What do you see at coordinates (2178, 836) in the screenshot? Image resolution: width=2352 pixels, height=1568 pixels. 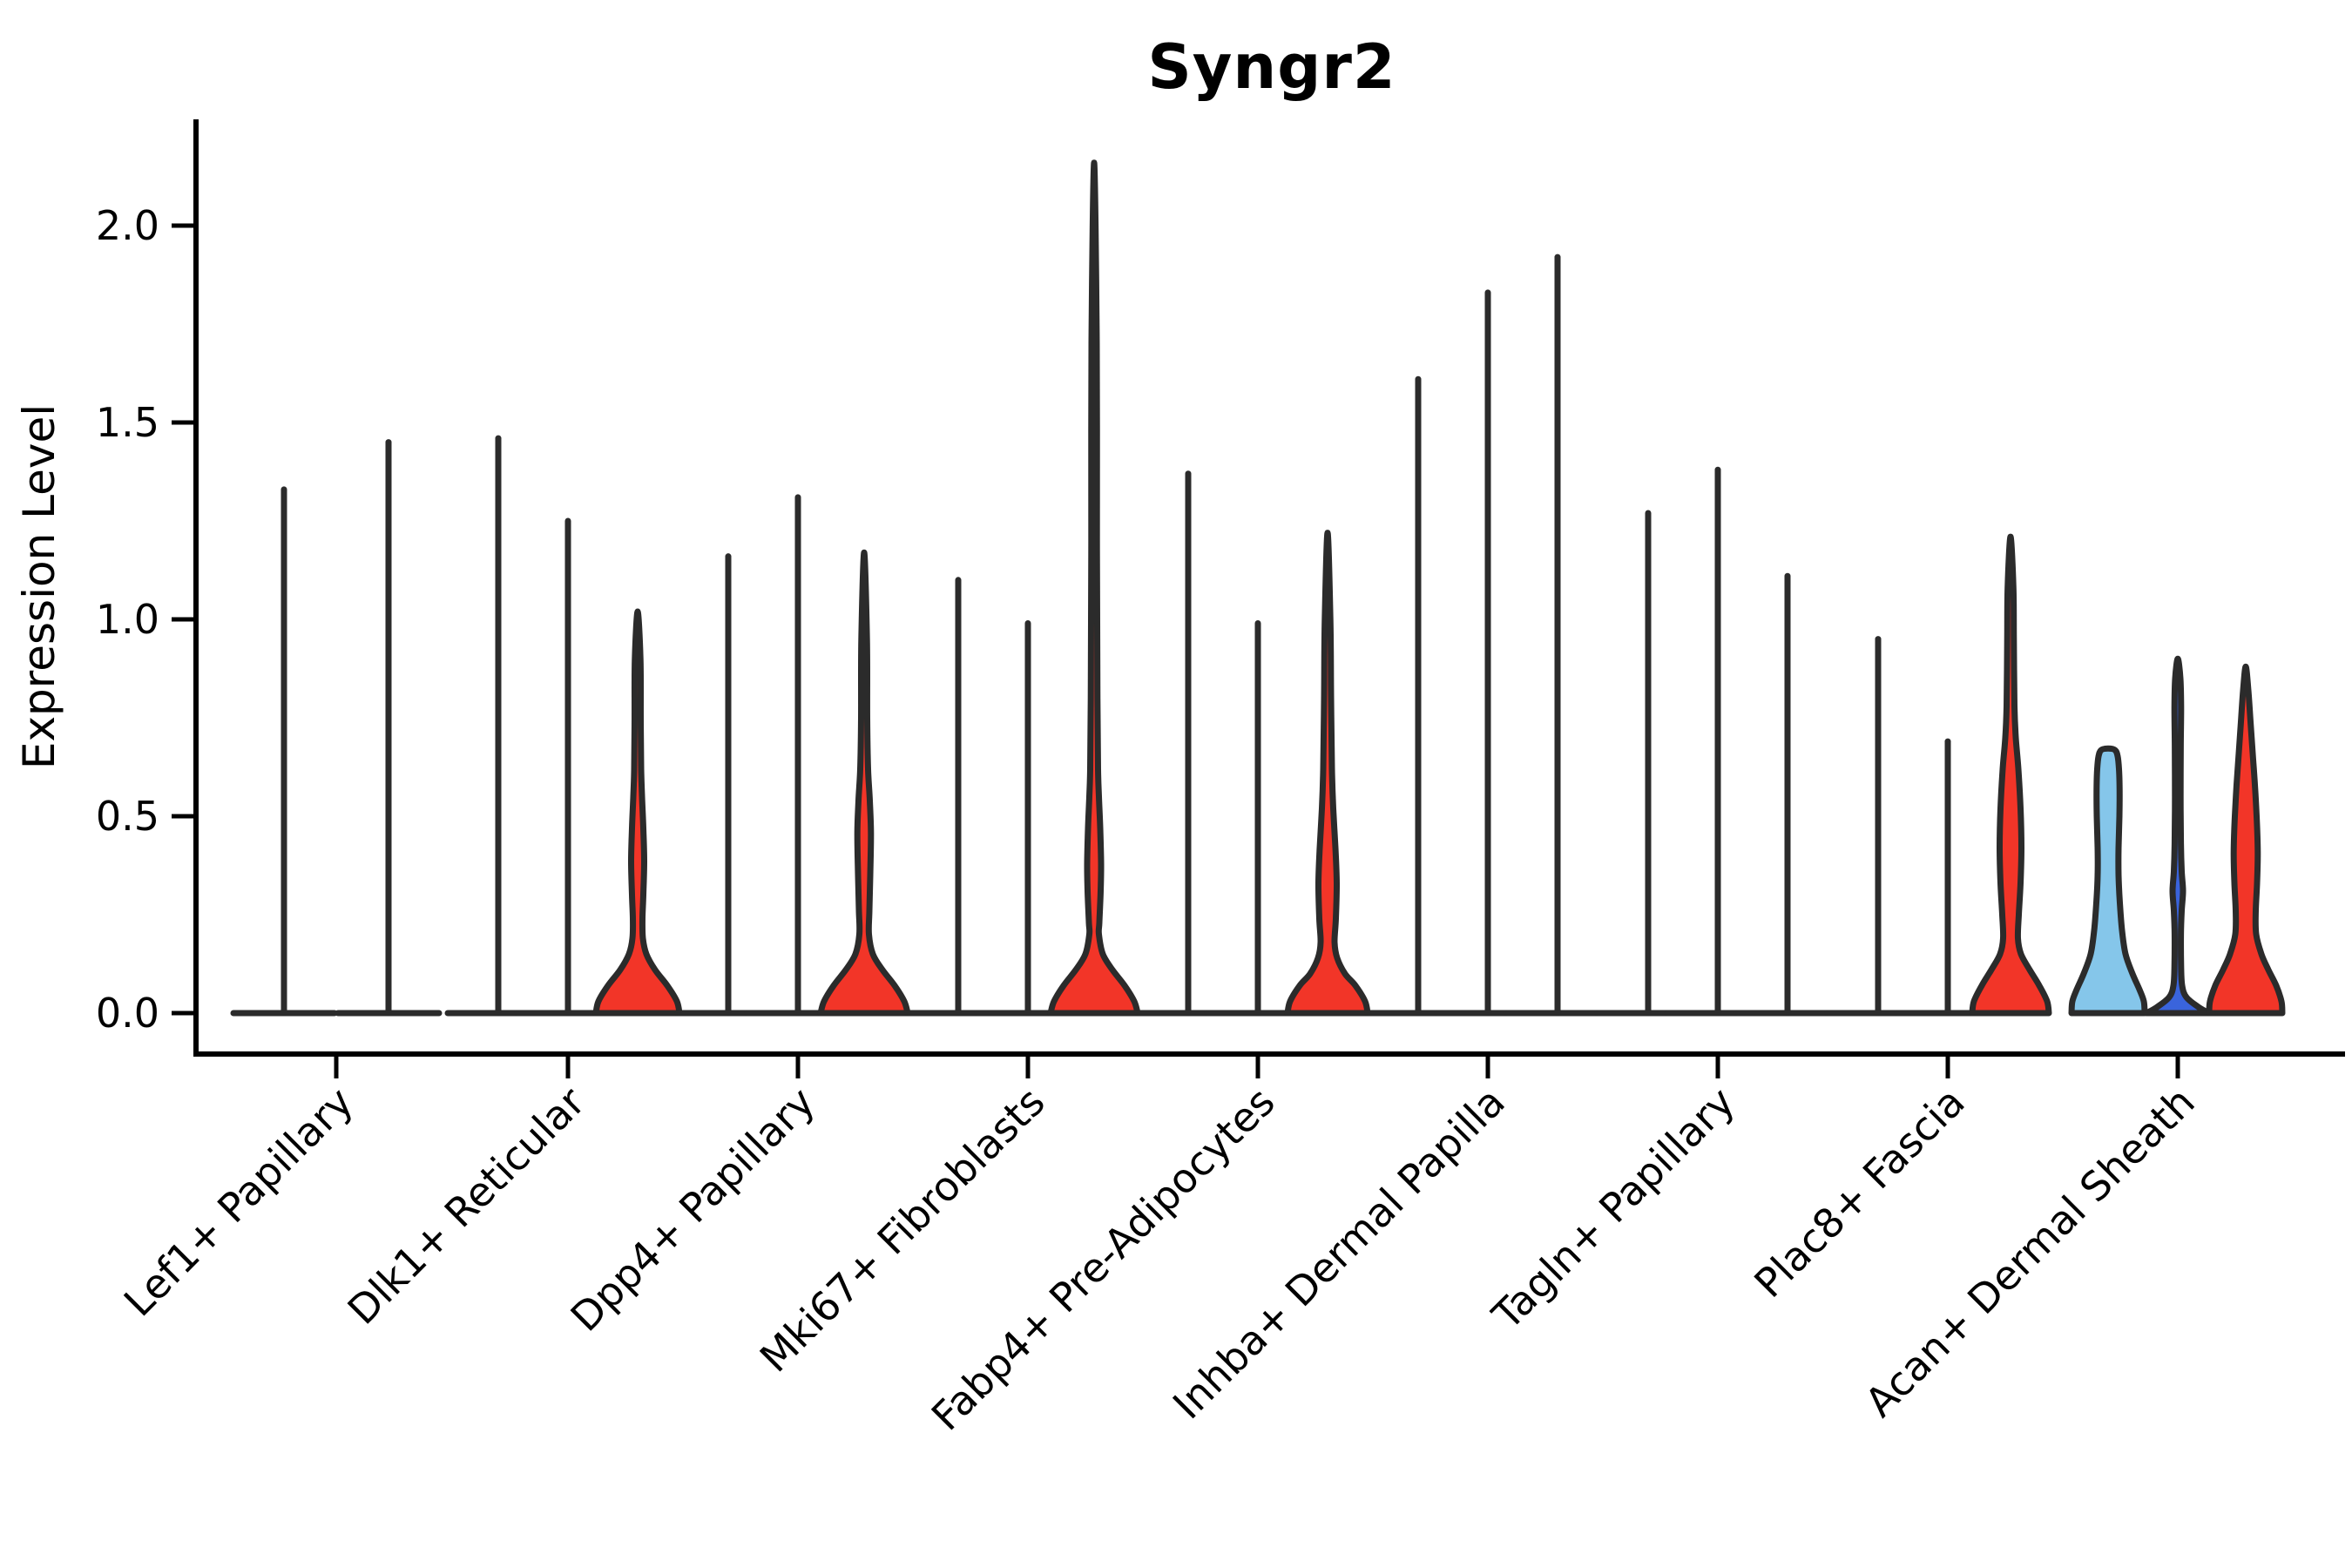 I see `violin-darkblue` at bounding box center [2178, 836].